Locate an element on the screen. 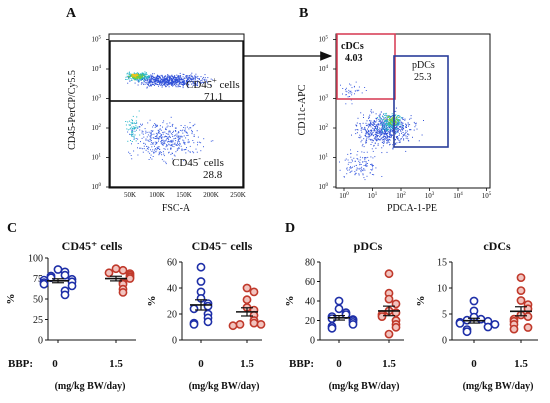  tick-label: 100K is located at coordinates (157, 195).